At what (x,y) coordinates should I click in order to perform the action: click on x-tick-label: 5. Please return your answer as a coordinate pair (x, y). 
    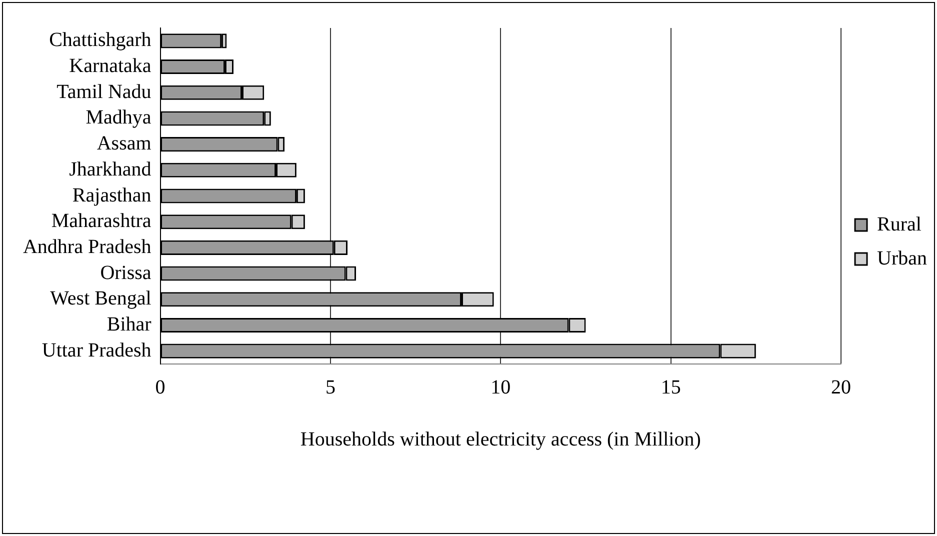
    Looking at the image, I should click on (330, 387).